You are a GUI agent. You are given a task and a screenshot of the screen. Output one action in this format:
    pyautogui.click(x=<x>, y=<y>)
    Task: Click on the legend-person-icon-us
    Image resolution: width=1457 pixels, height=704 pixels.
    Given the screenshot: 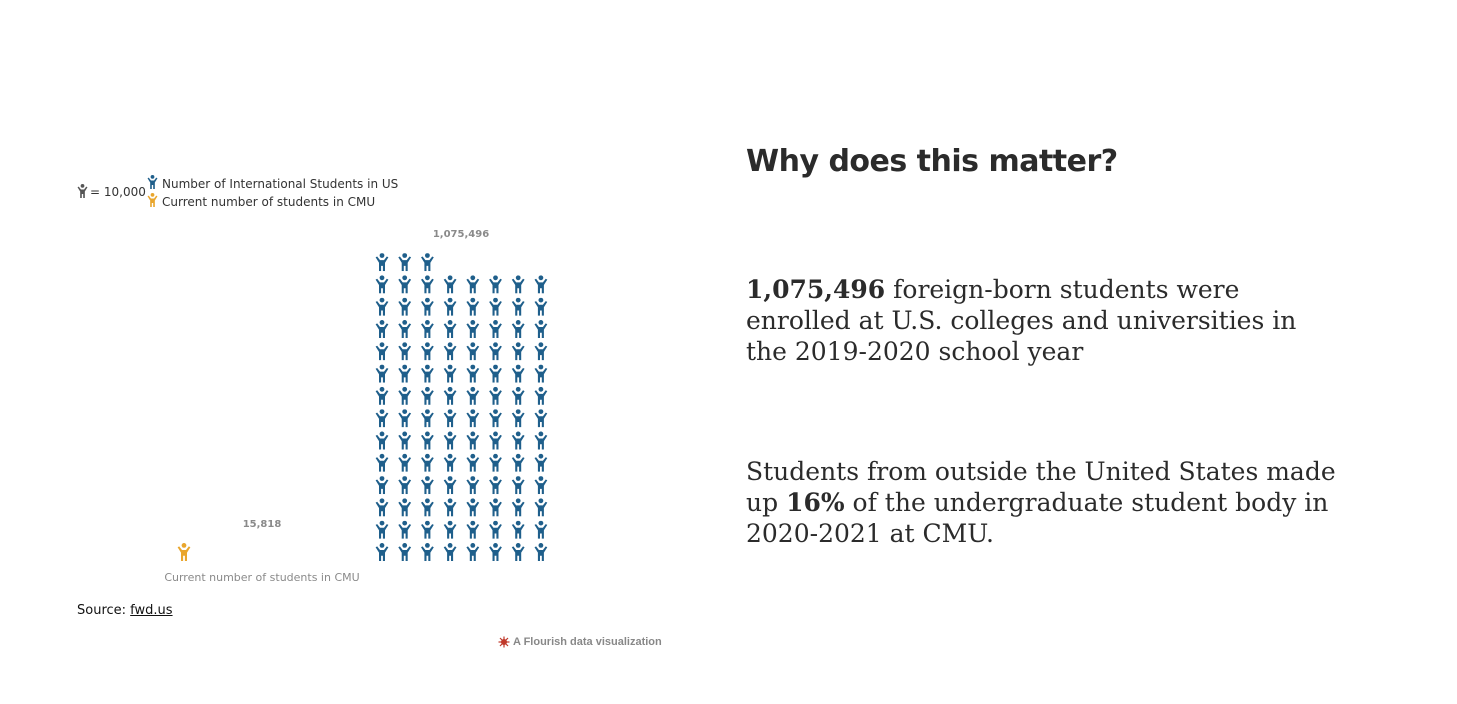 What is the action you would take?
    pyautogui.click(x=152, y=182)
    